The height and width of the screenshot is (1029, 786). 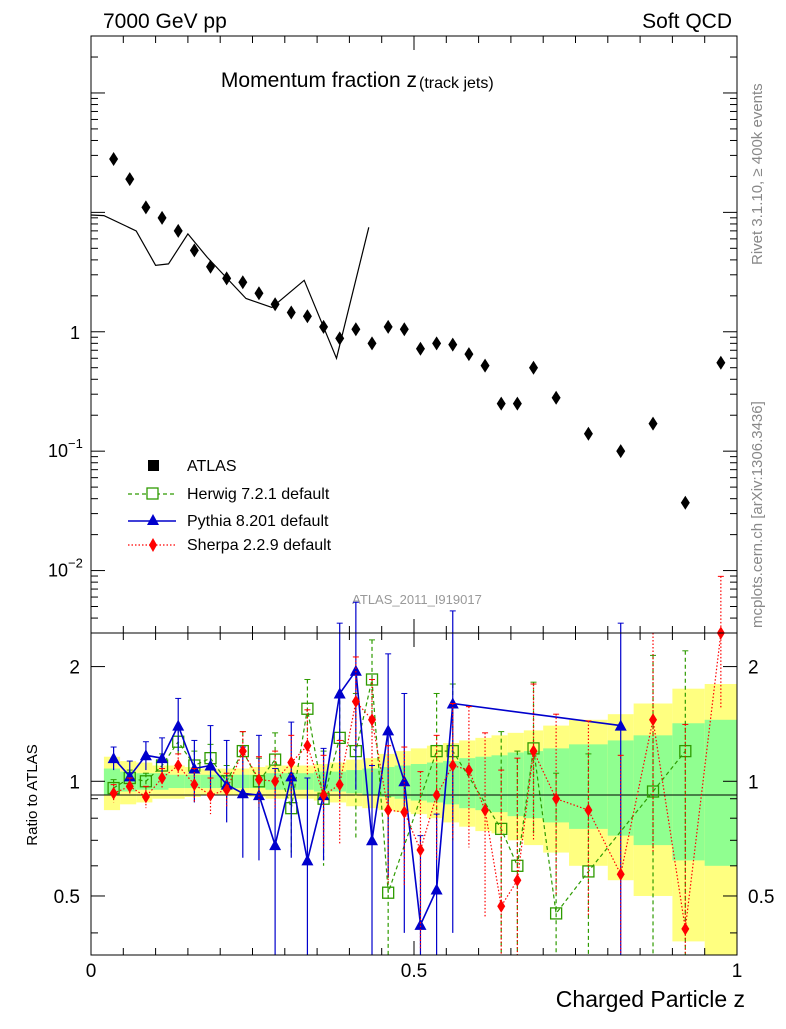 I want to click on energy-label: 7000 GeV pp, so click(x=165, y=21).